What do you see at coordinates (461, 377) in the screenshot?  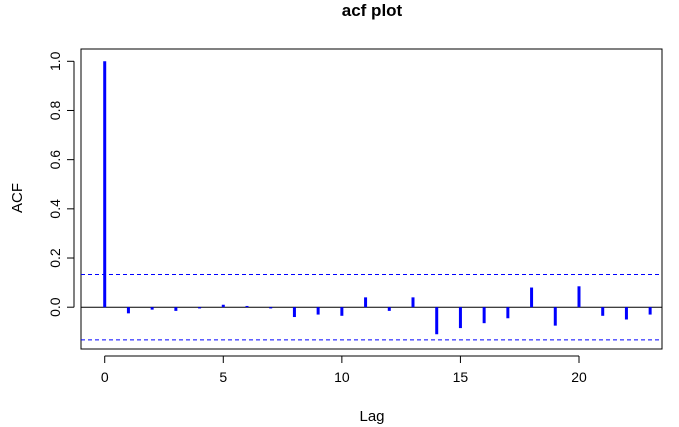 I see `x-tick-label: 15` at bounding box center [461, 377].